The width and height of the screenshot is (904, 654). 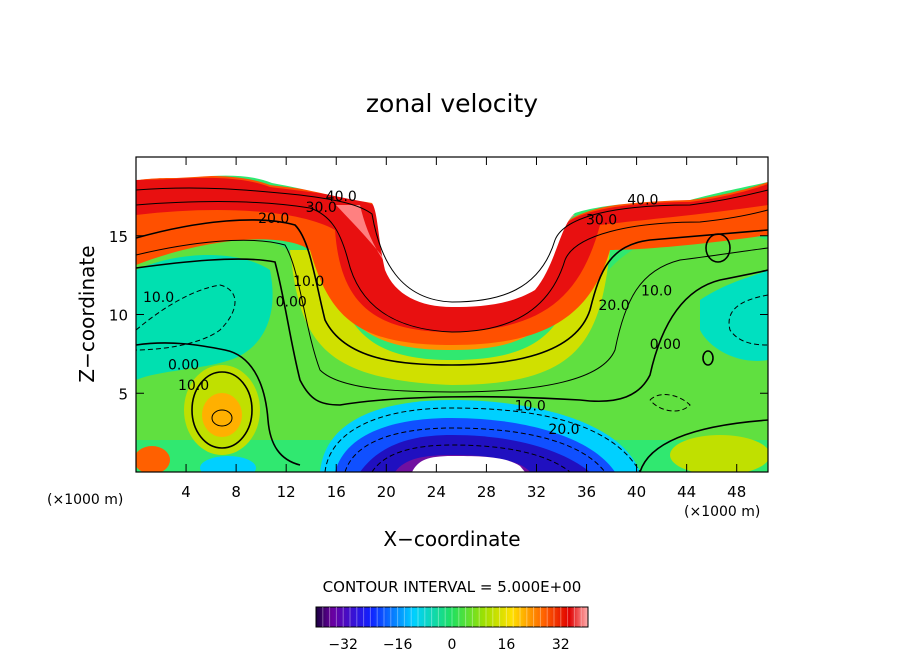 I want to click on colorbar-tick-label: −32, so click(x=343, y=645).